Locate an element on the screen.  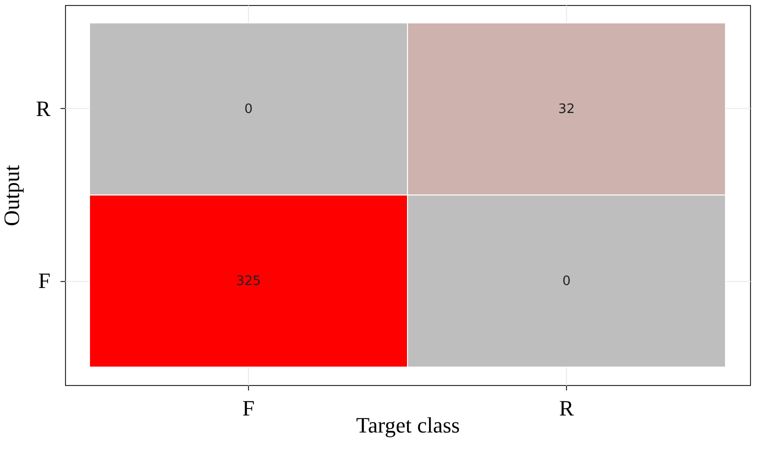
y-axis-title: Output is located at coordinates (12, 195).